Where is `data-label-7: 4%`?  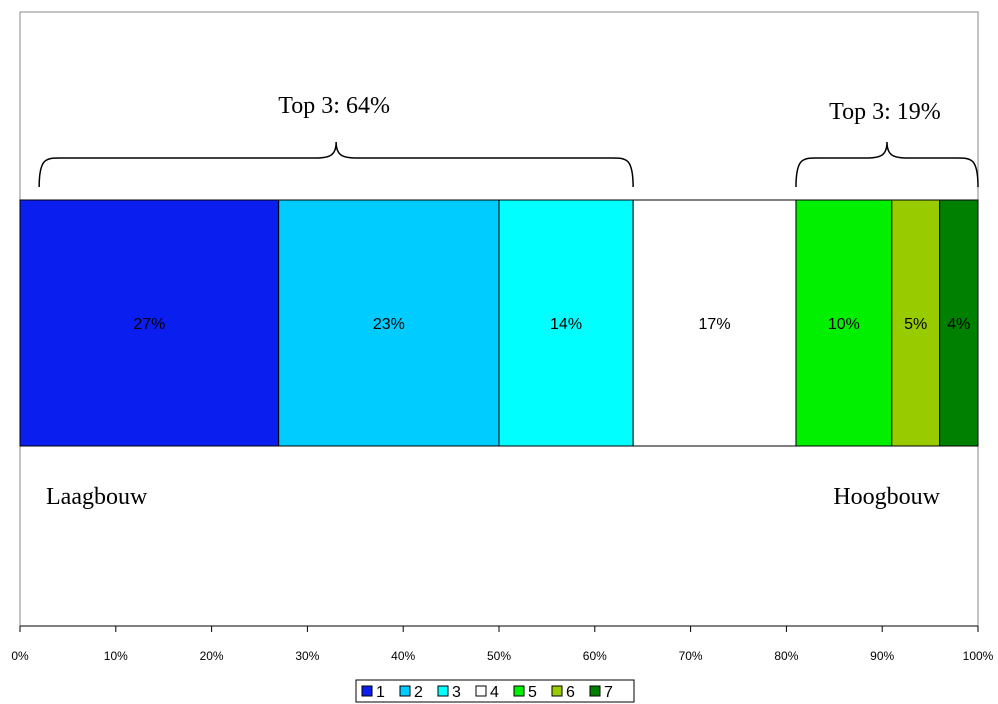
data-label-7: 4% is located at coordinates (958, 324).